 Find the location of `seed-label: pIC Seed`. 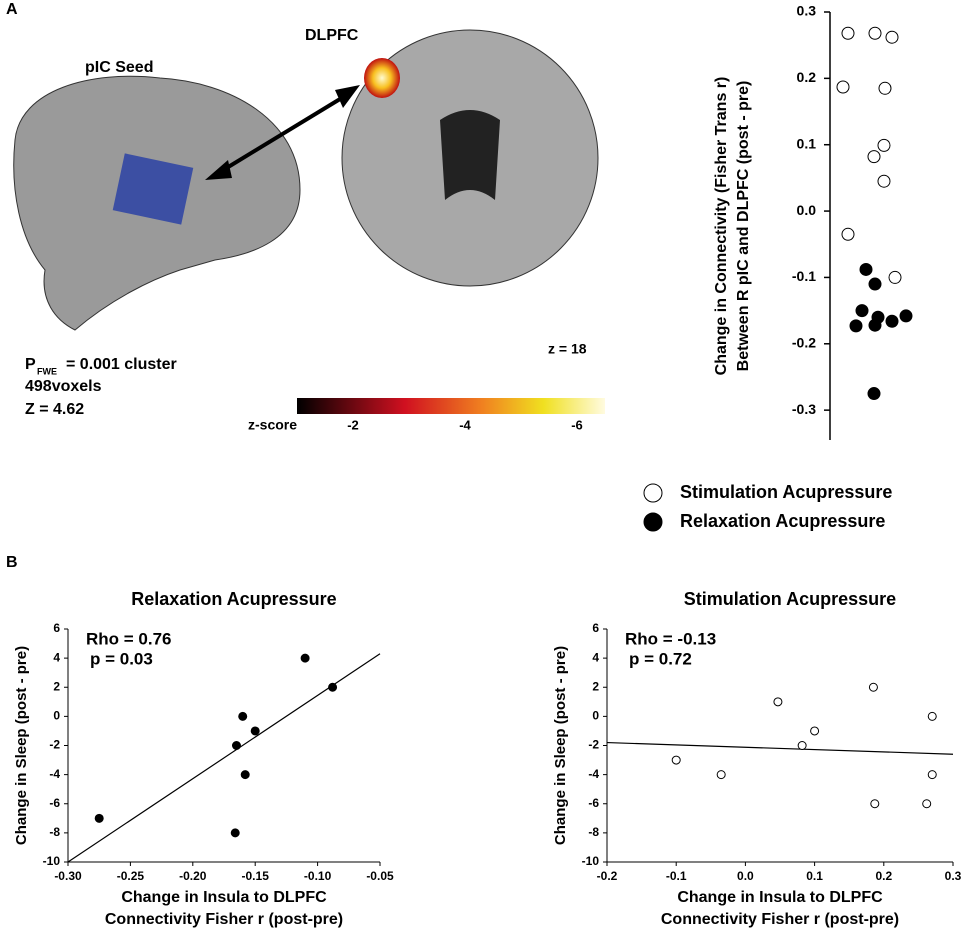

seed-label: pIC Seed is located at coordinates (119, 67).